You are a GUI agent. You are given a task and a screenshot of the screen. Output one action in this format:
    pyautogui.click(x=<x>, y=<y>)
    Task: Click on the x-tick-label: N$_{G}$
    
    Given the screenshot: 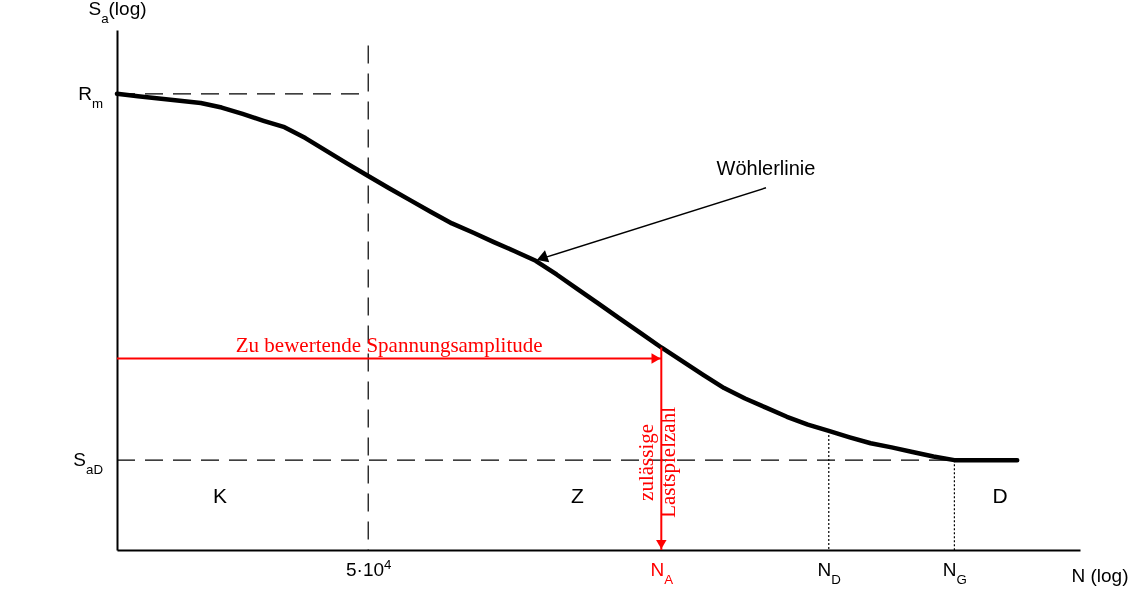 What is the action you would take?
    pyautogui.click(x=954, y=572)
    